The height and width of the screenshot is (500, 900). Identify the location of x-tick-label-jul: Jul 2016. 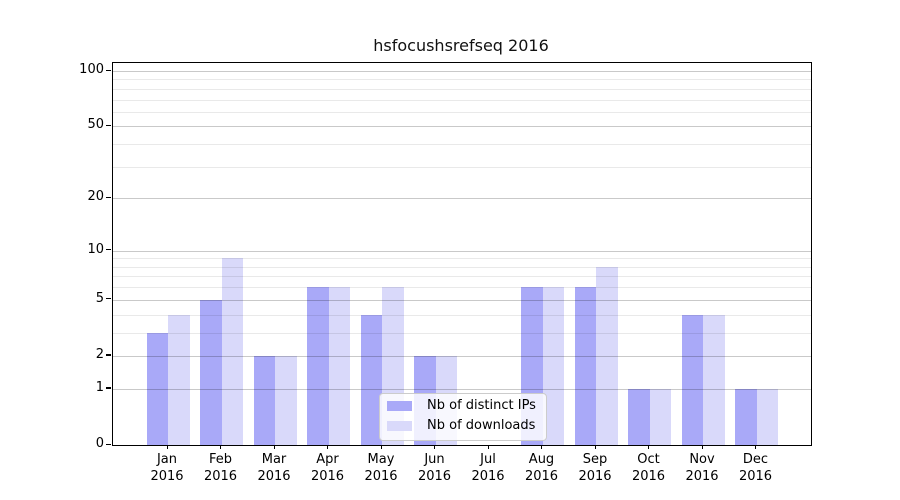
(488, 468).